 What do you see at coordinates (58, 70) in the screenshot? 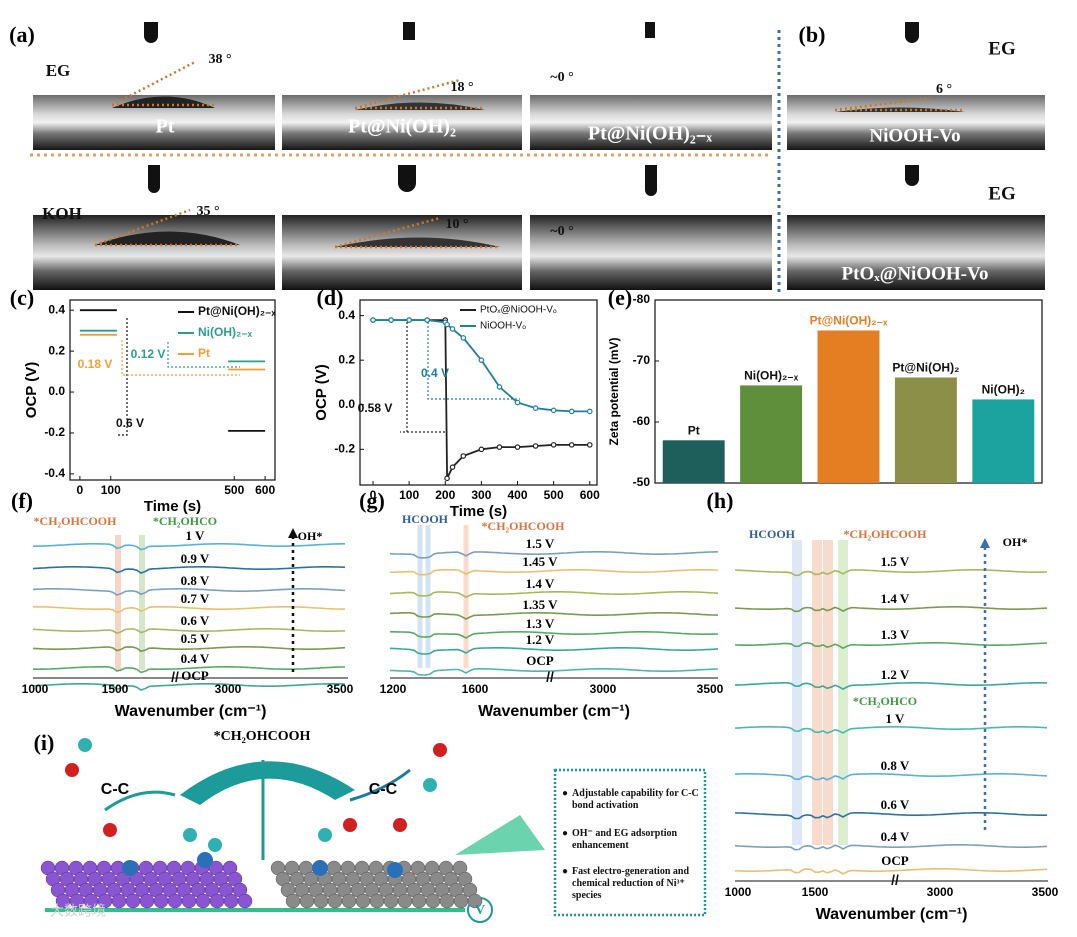
I see `row-label: EG` at bounding box center [58, 70].